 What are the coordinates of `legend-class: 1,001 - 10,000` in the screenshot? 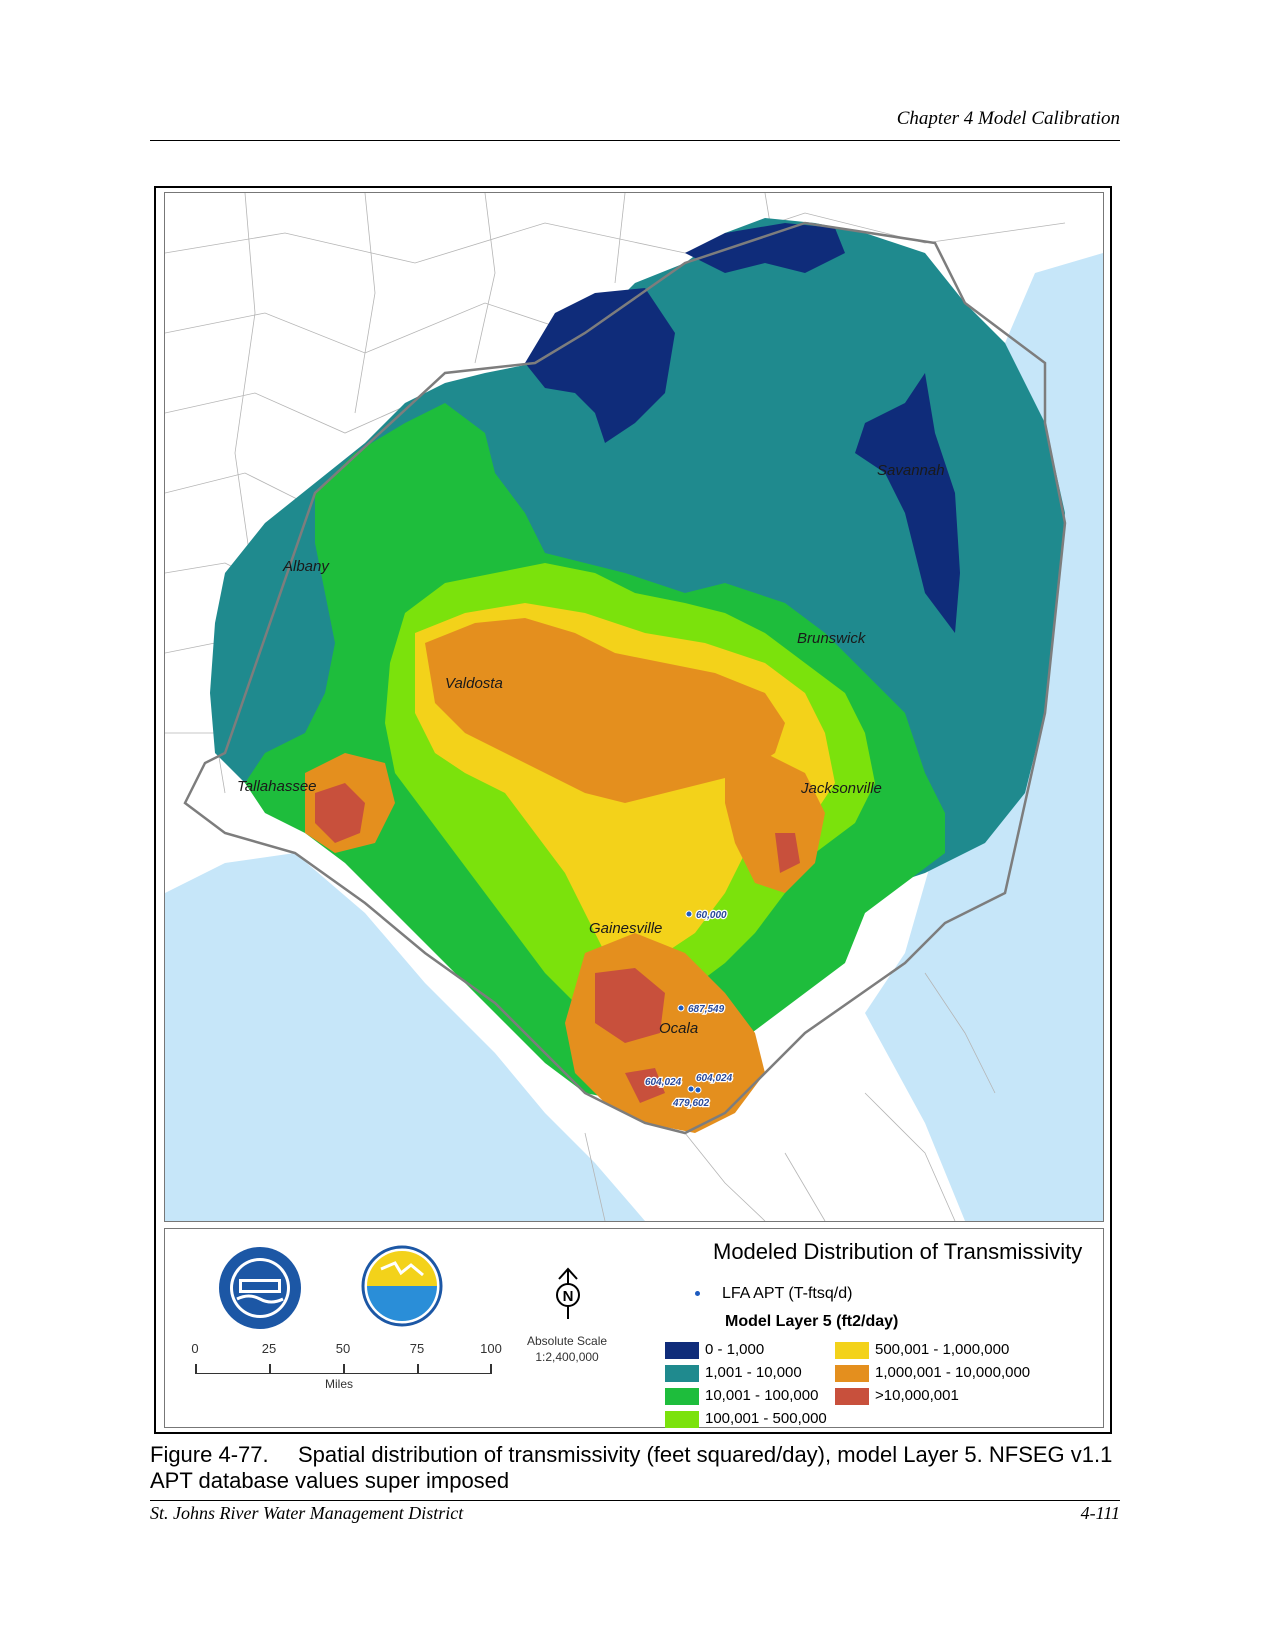 It's located at (733, 1374).